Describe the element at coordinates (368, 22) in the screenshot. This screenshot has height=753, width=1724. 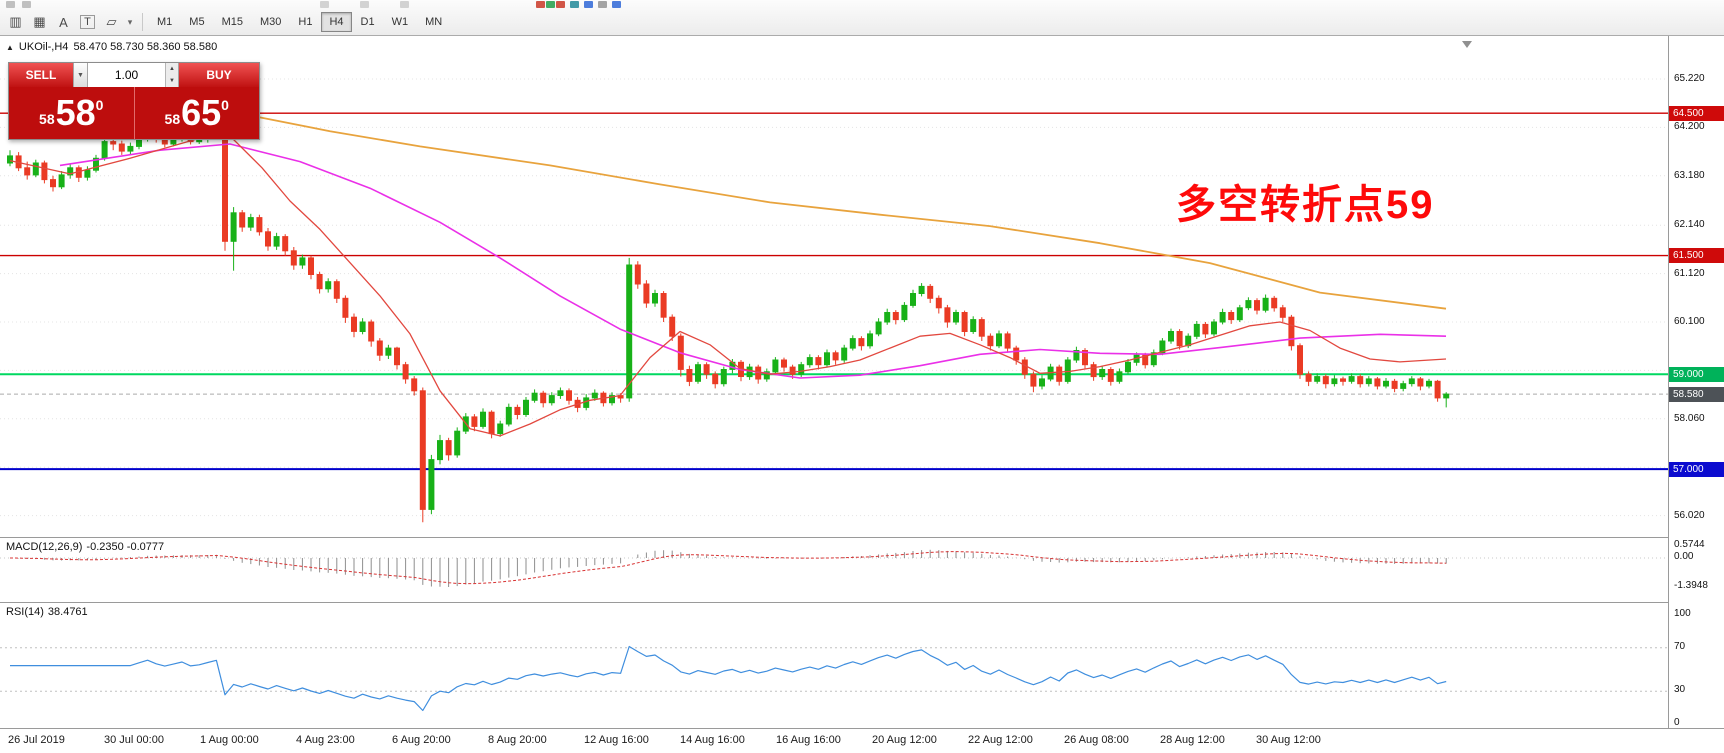
I see `period-button-d1: D1` at that location.